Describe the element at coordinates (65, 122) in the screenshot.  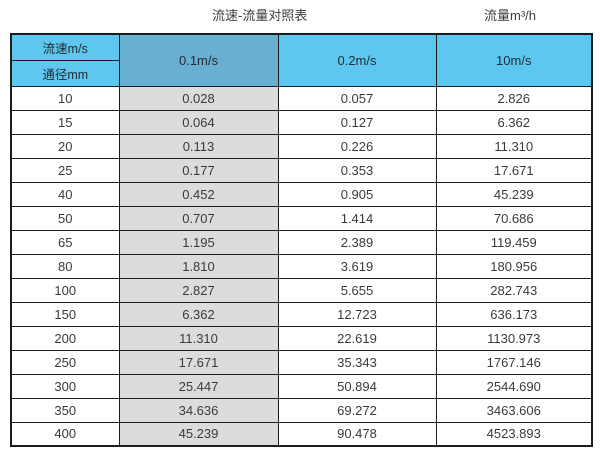
I see `diameter-cell: 15` at that location.